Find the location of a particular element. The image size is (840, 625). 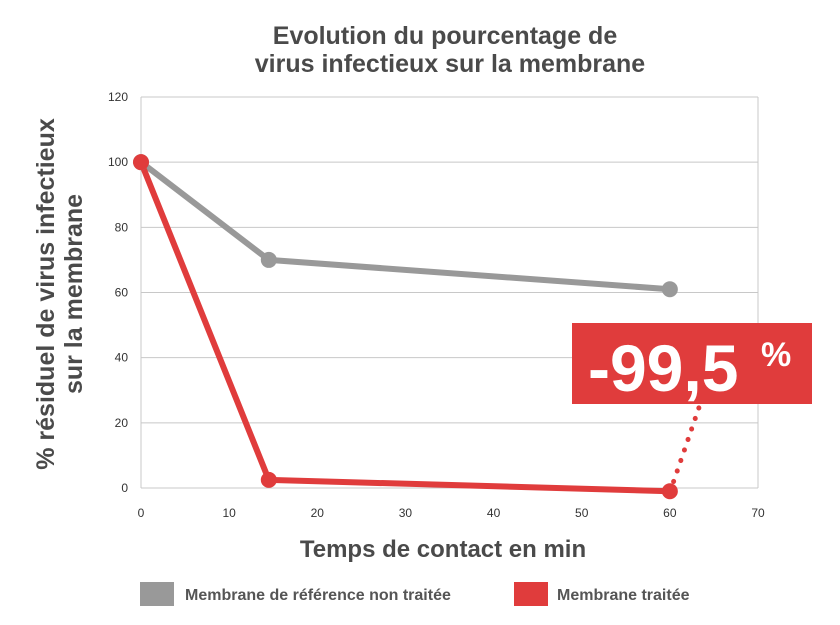

chart-title-line-1: Evolution du pourcentage de is located at coordinates (445, 36).